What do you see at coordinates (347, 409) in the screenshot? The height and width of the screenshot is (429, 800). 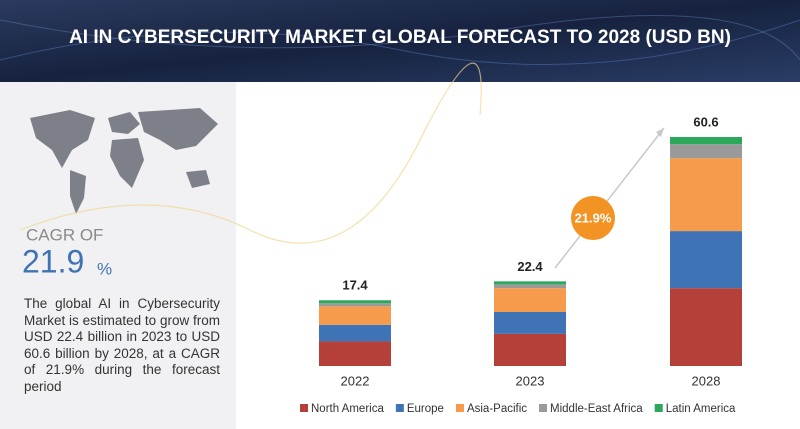 I see `legend-label: North America` at bounding box center [347, 409].